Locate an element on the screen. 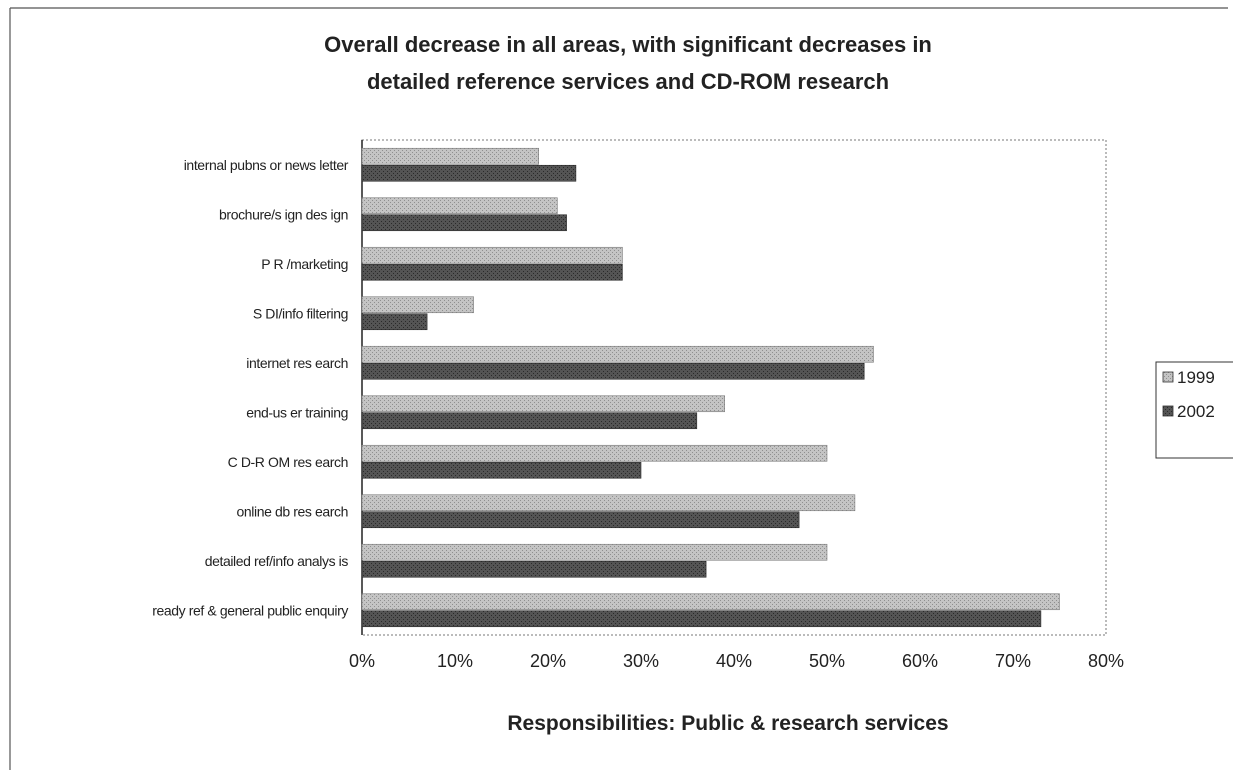  legend-swatch-1999 is located at coordinates (1168, 377).